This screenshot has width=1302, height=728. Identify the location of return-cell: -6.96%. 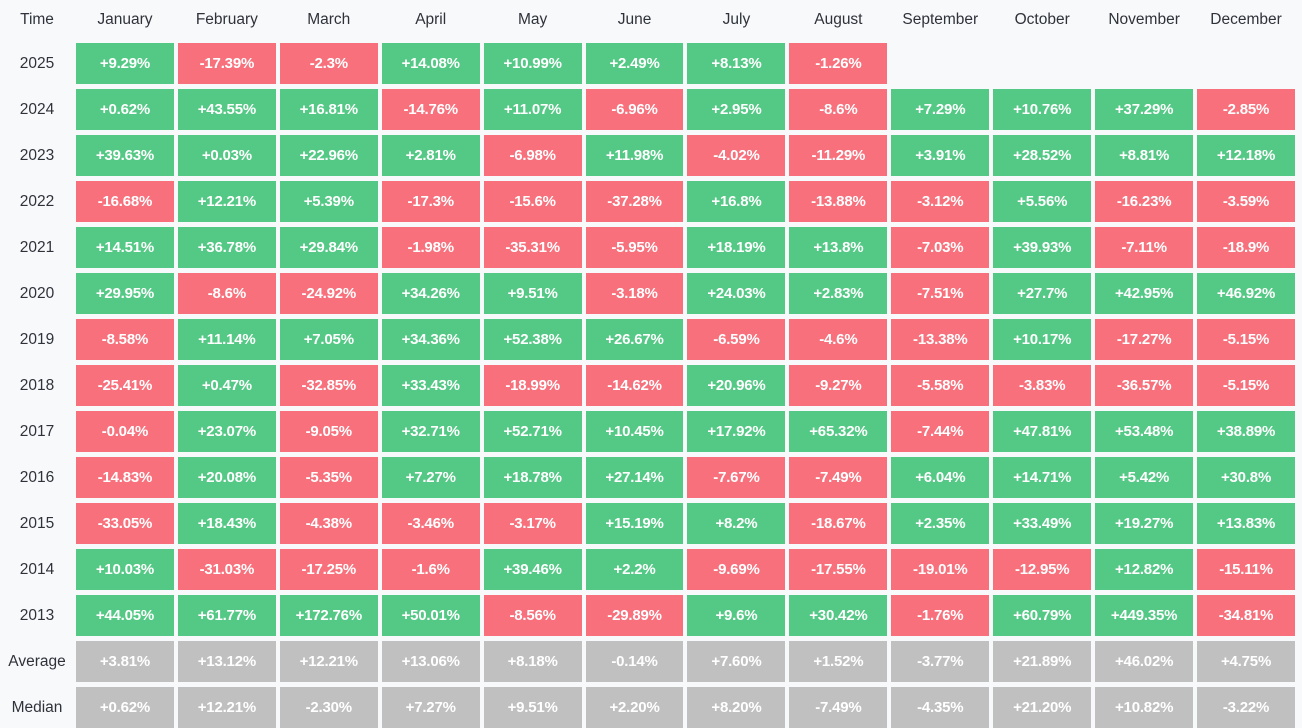
(634, 109).